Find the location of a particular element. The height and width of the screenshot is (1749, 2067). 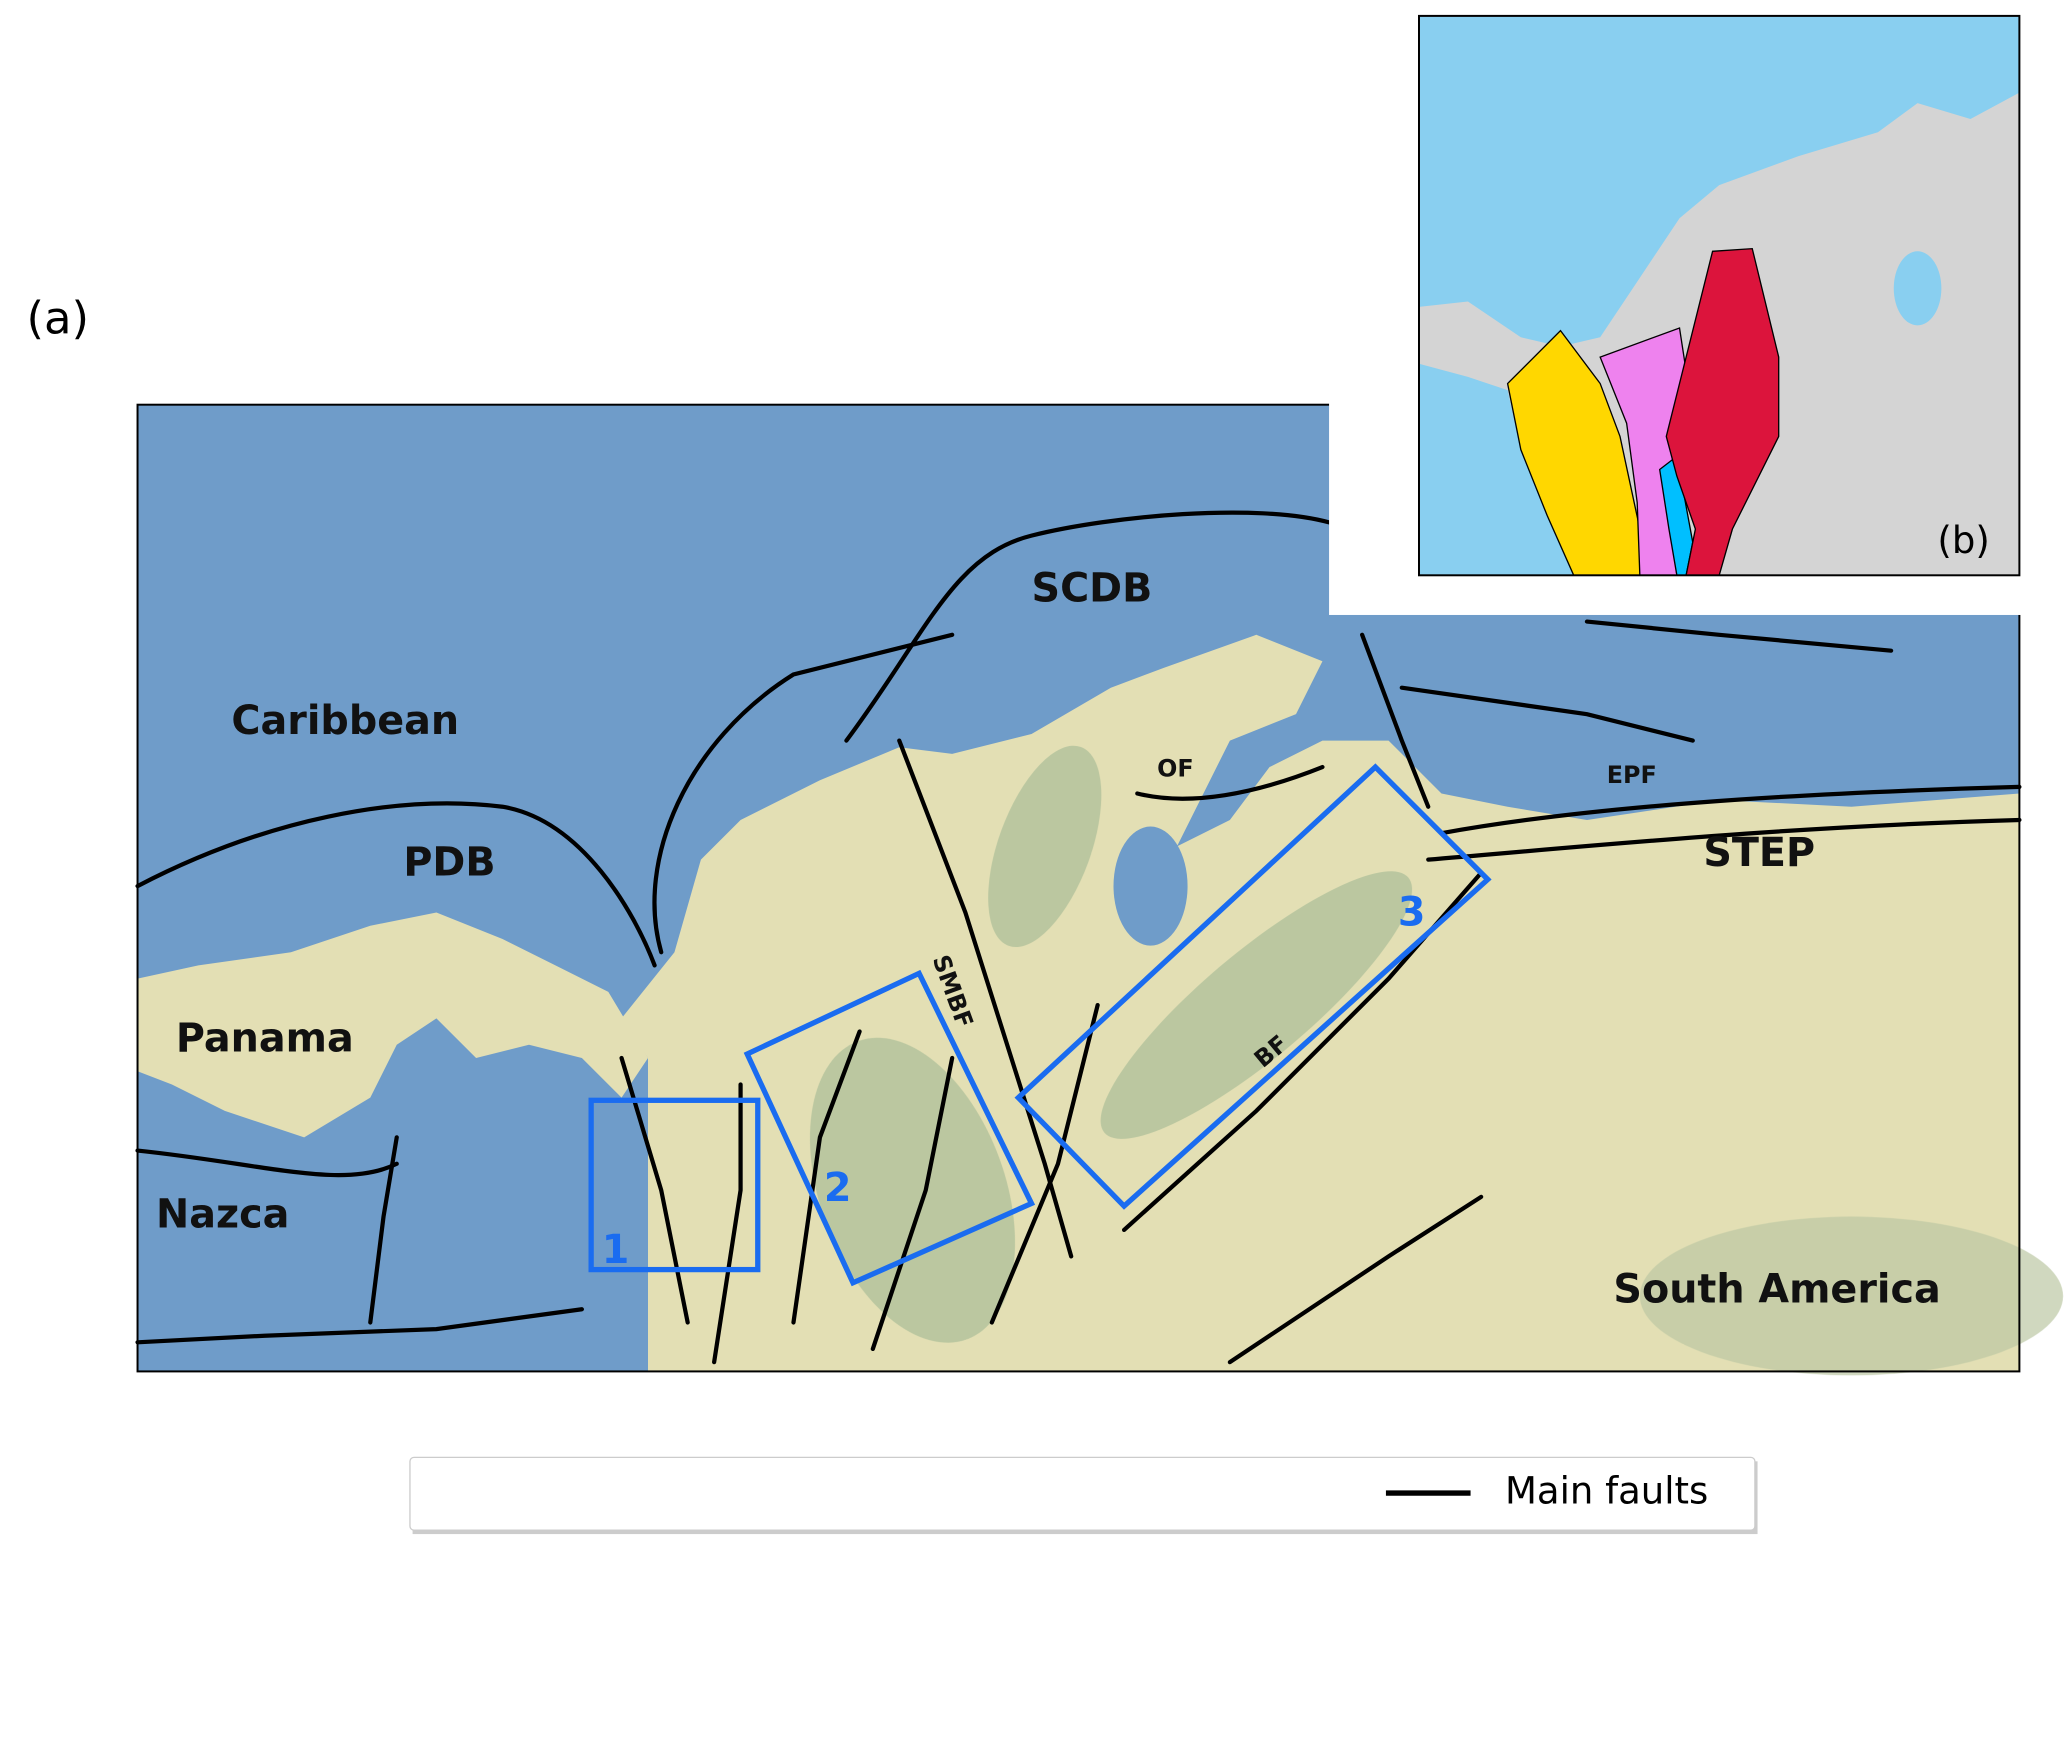

box-label: 2 is located at coordinates (838, 1188).